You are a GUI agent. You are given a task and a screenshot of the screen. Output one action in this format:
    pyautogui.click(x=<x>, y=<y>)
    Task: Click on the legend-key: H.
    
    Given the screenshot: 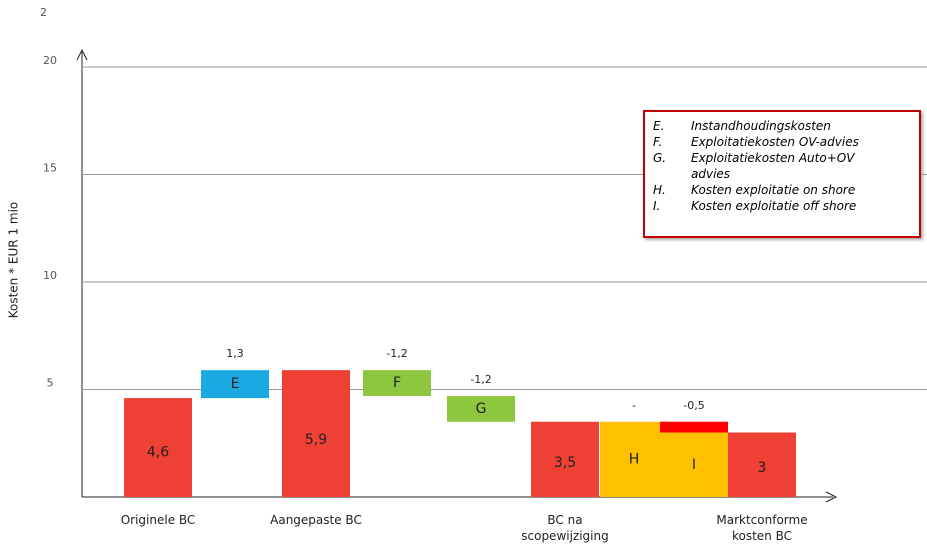 What is the action you would take?
    pyautogui.click(x=659, y=190)
    